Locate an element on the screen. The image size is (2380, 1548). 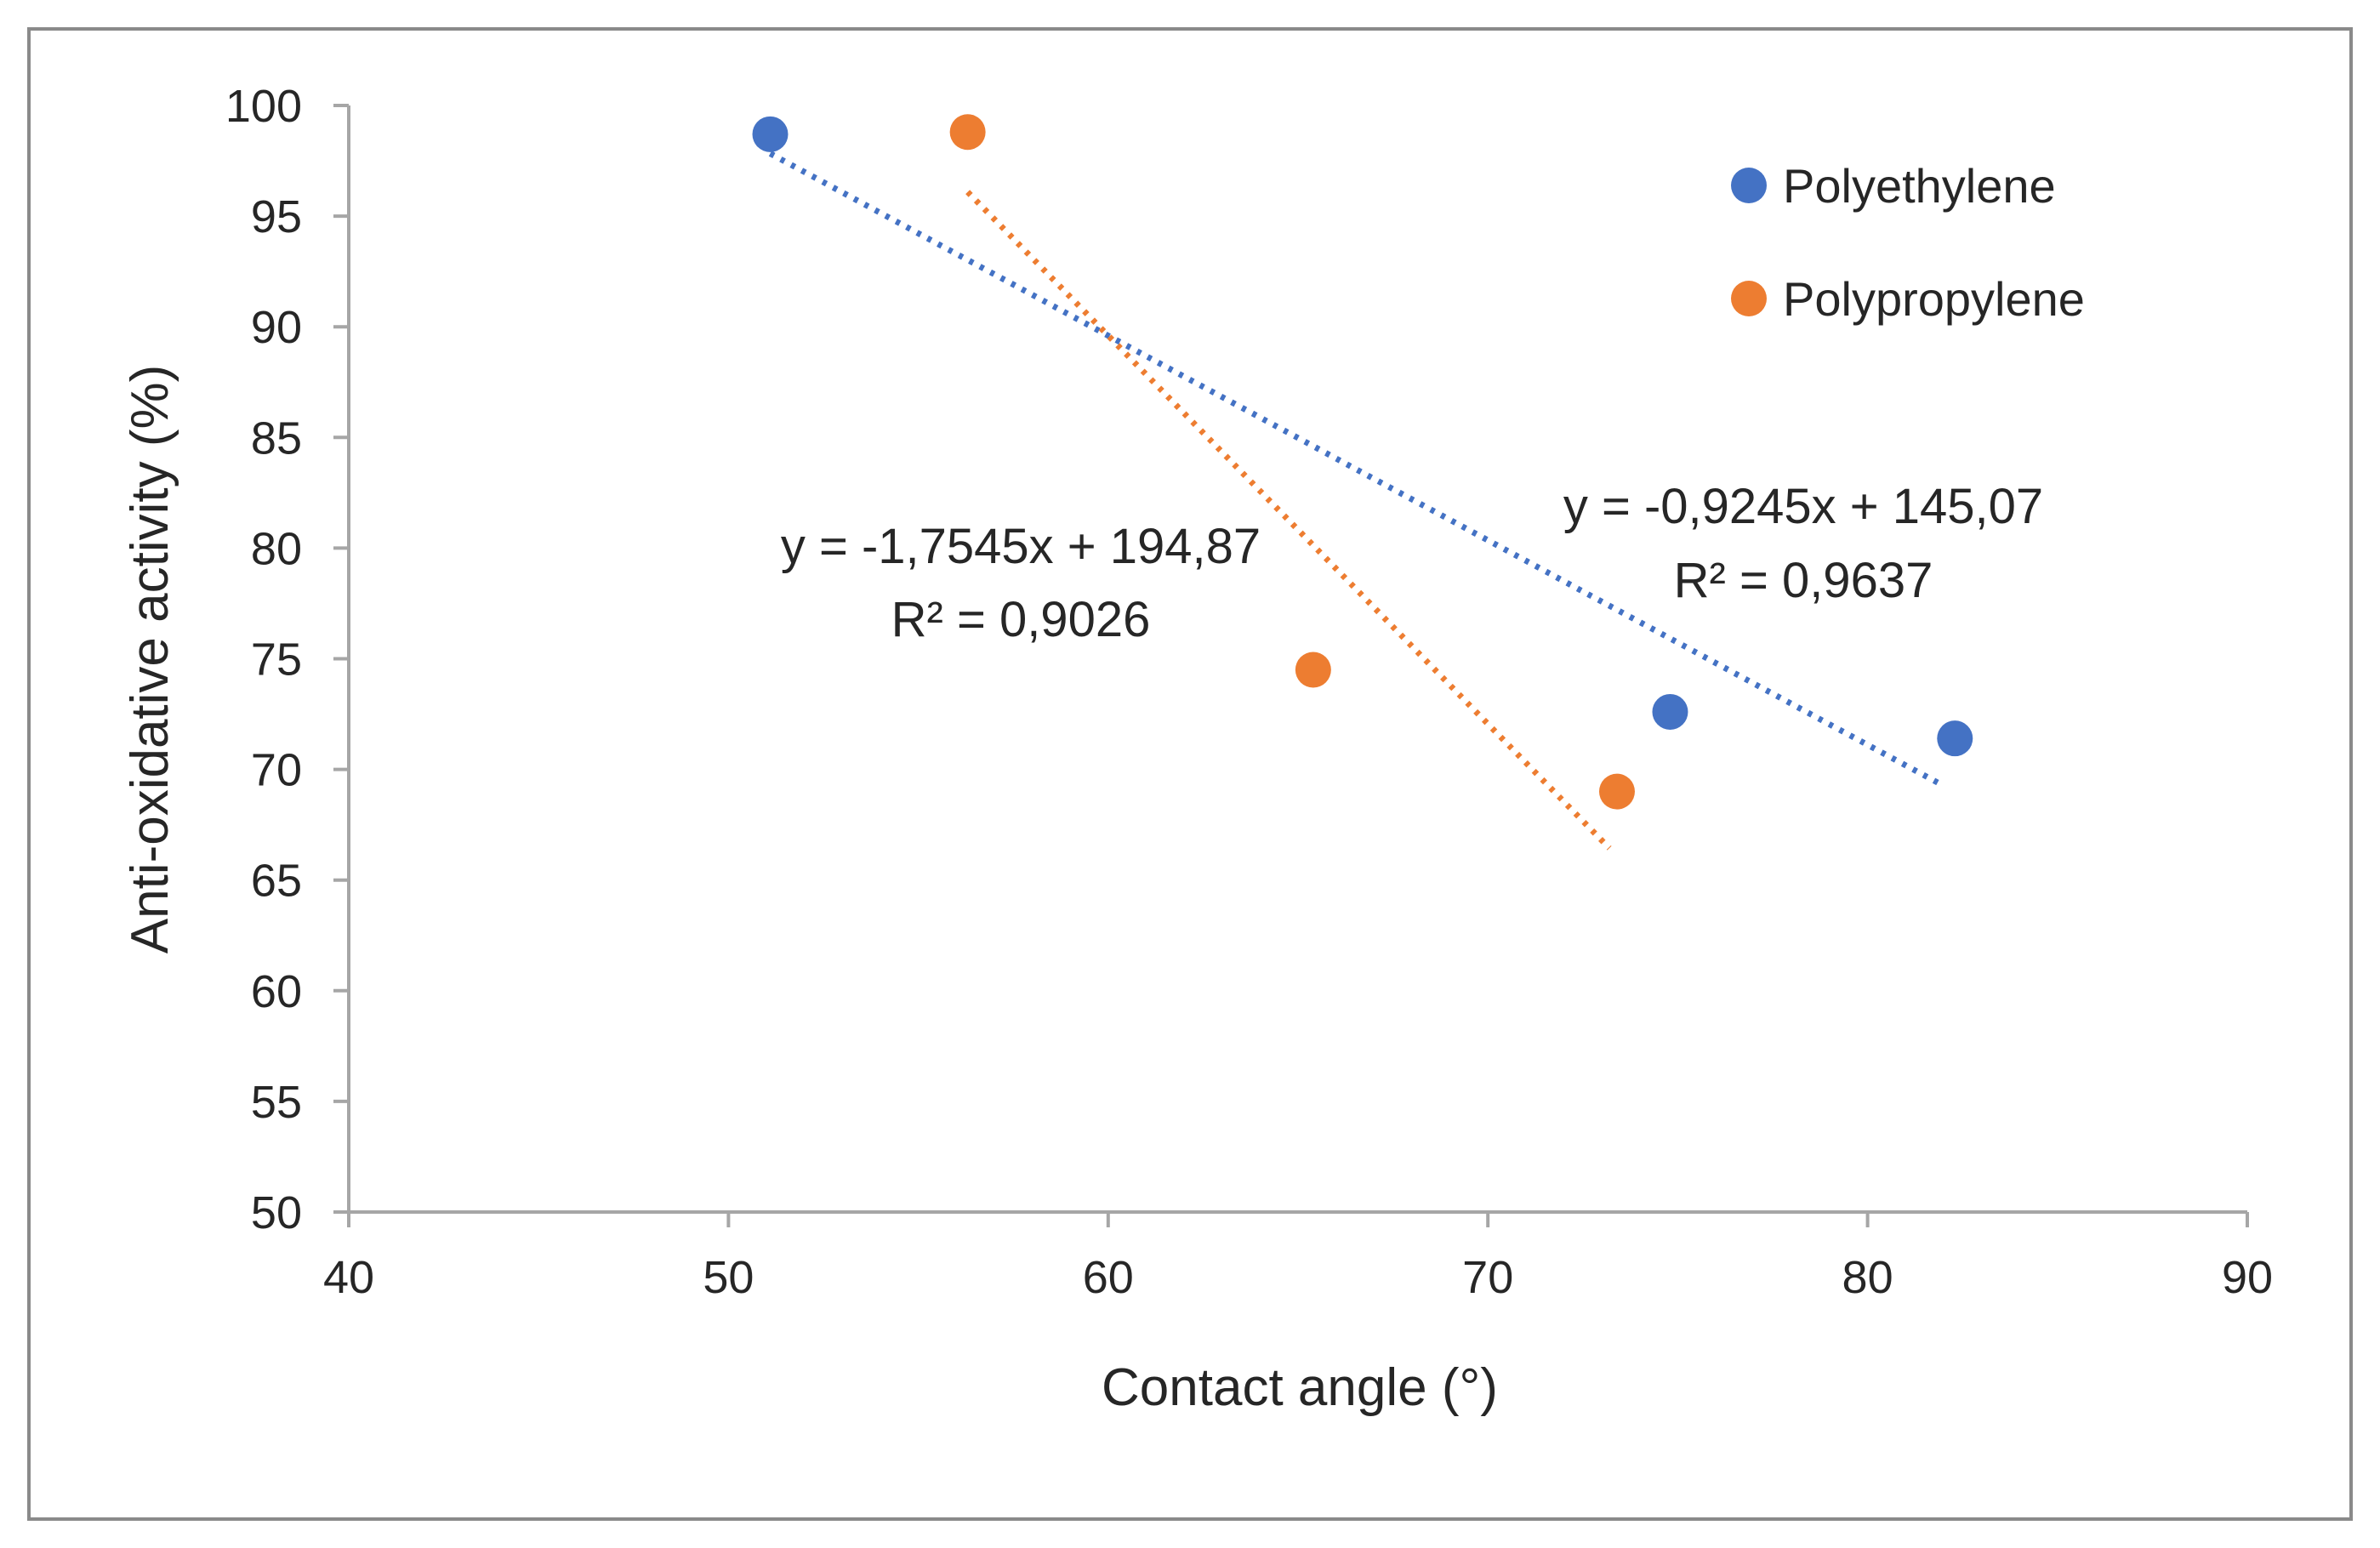
legend-marker-polypropylene is located at coordinates (1749, 298).